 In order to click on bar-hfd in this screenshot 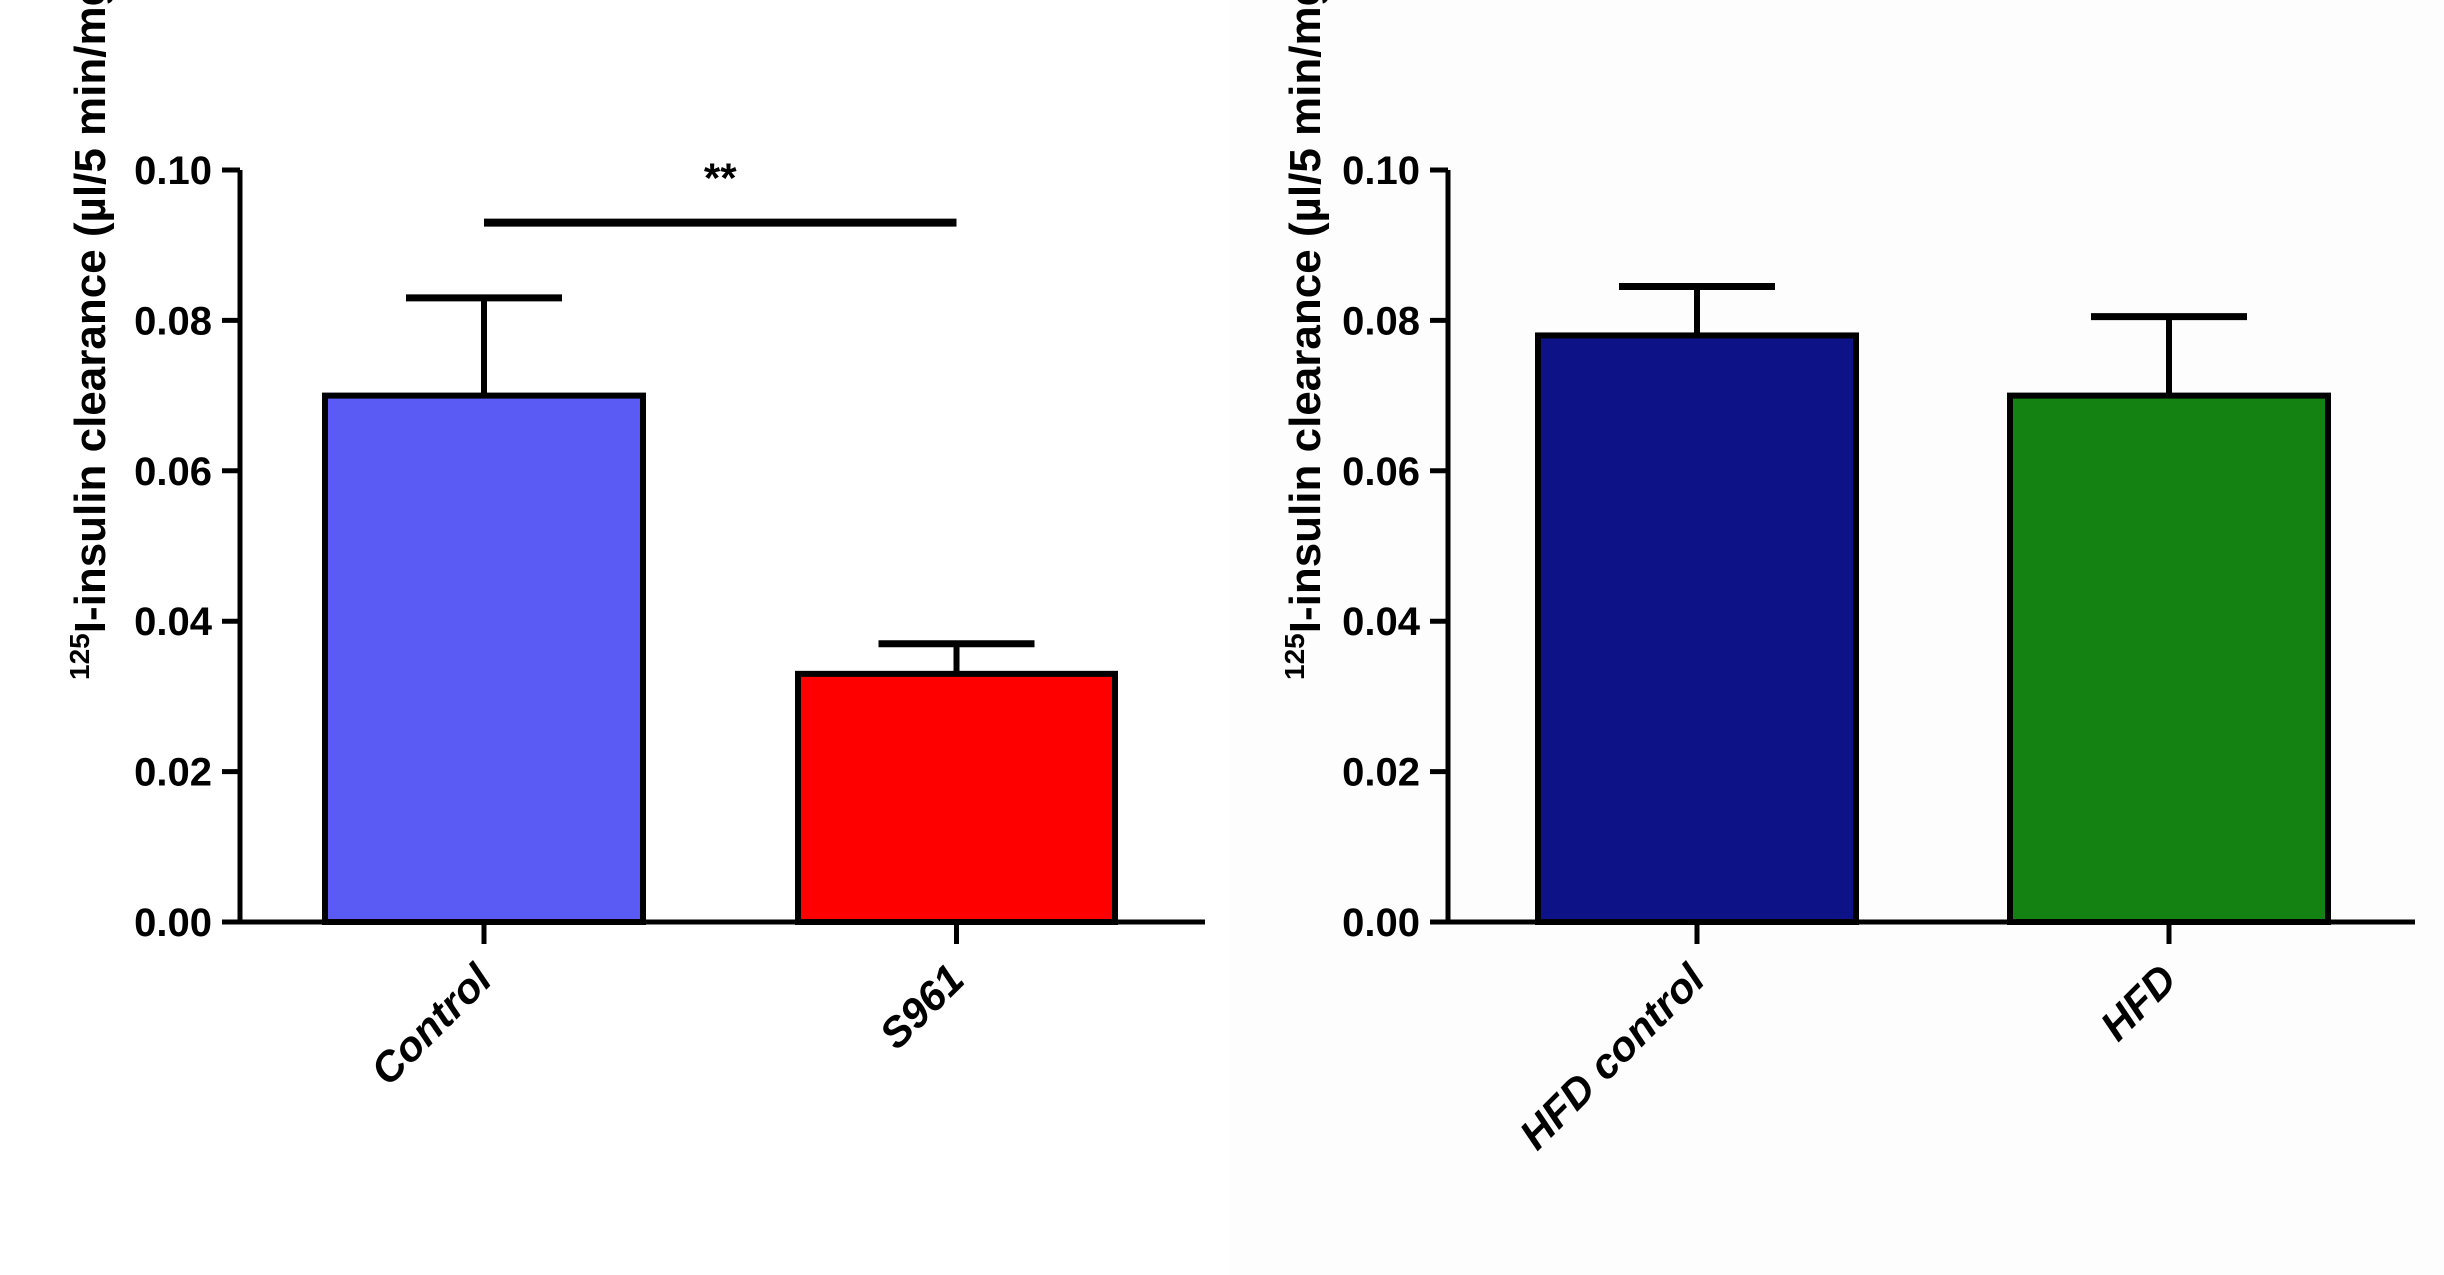, I will do `click(2169, 659)`.